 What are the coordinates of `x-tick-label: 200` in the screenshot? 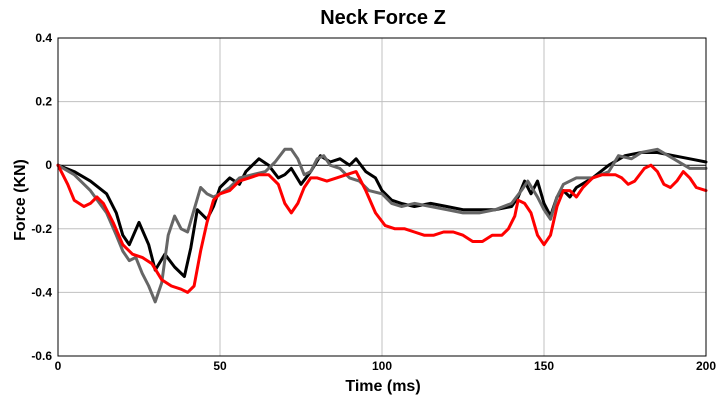 It's located at (706, 366).